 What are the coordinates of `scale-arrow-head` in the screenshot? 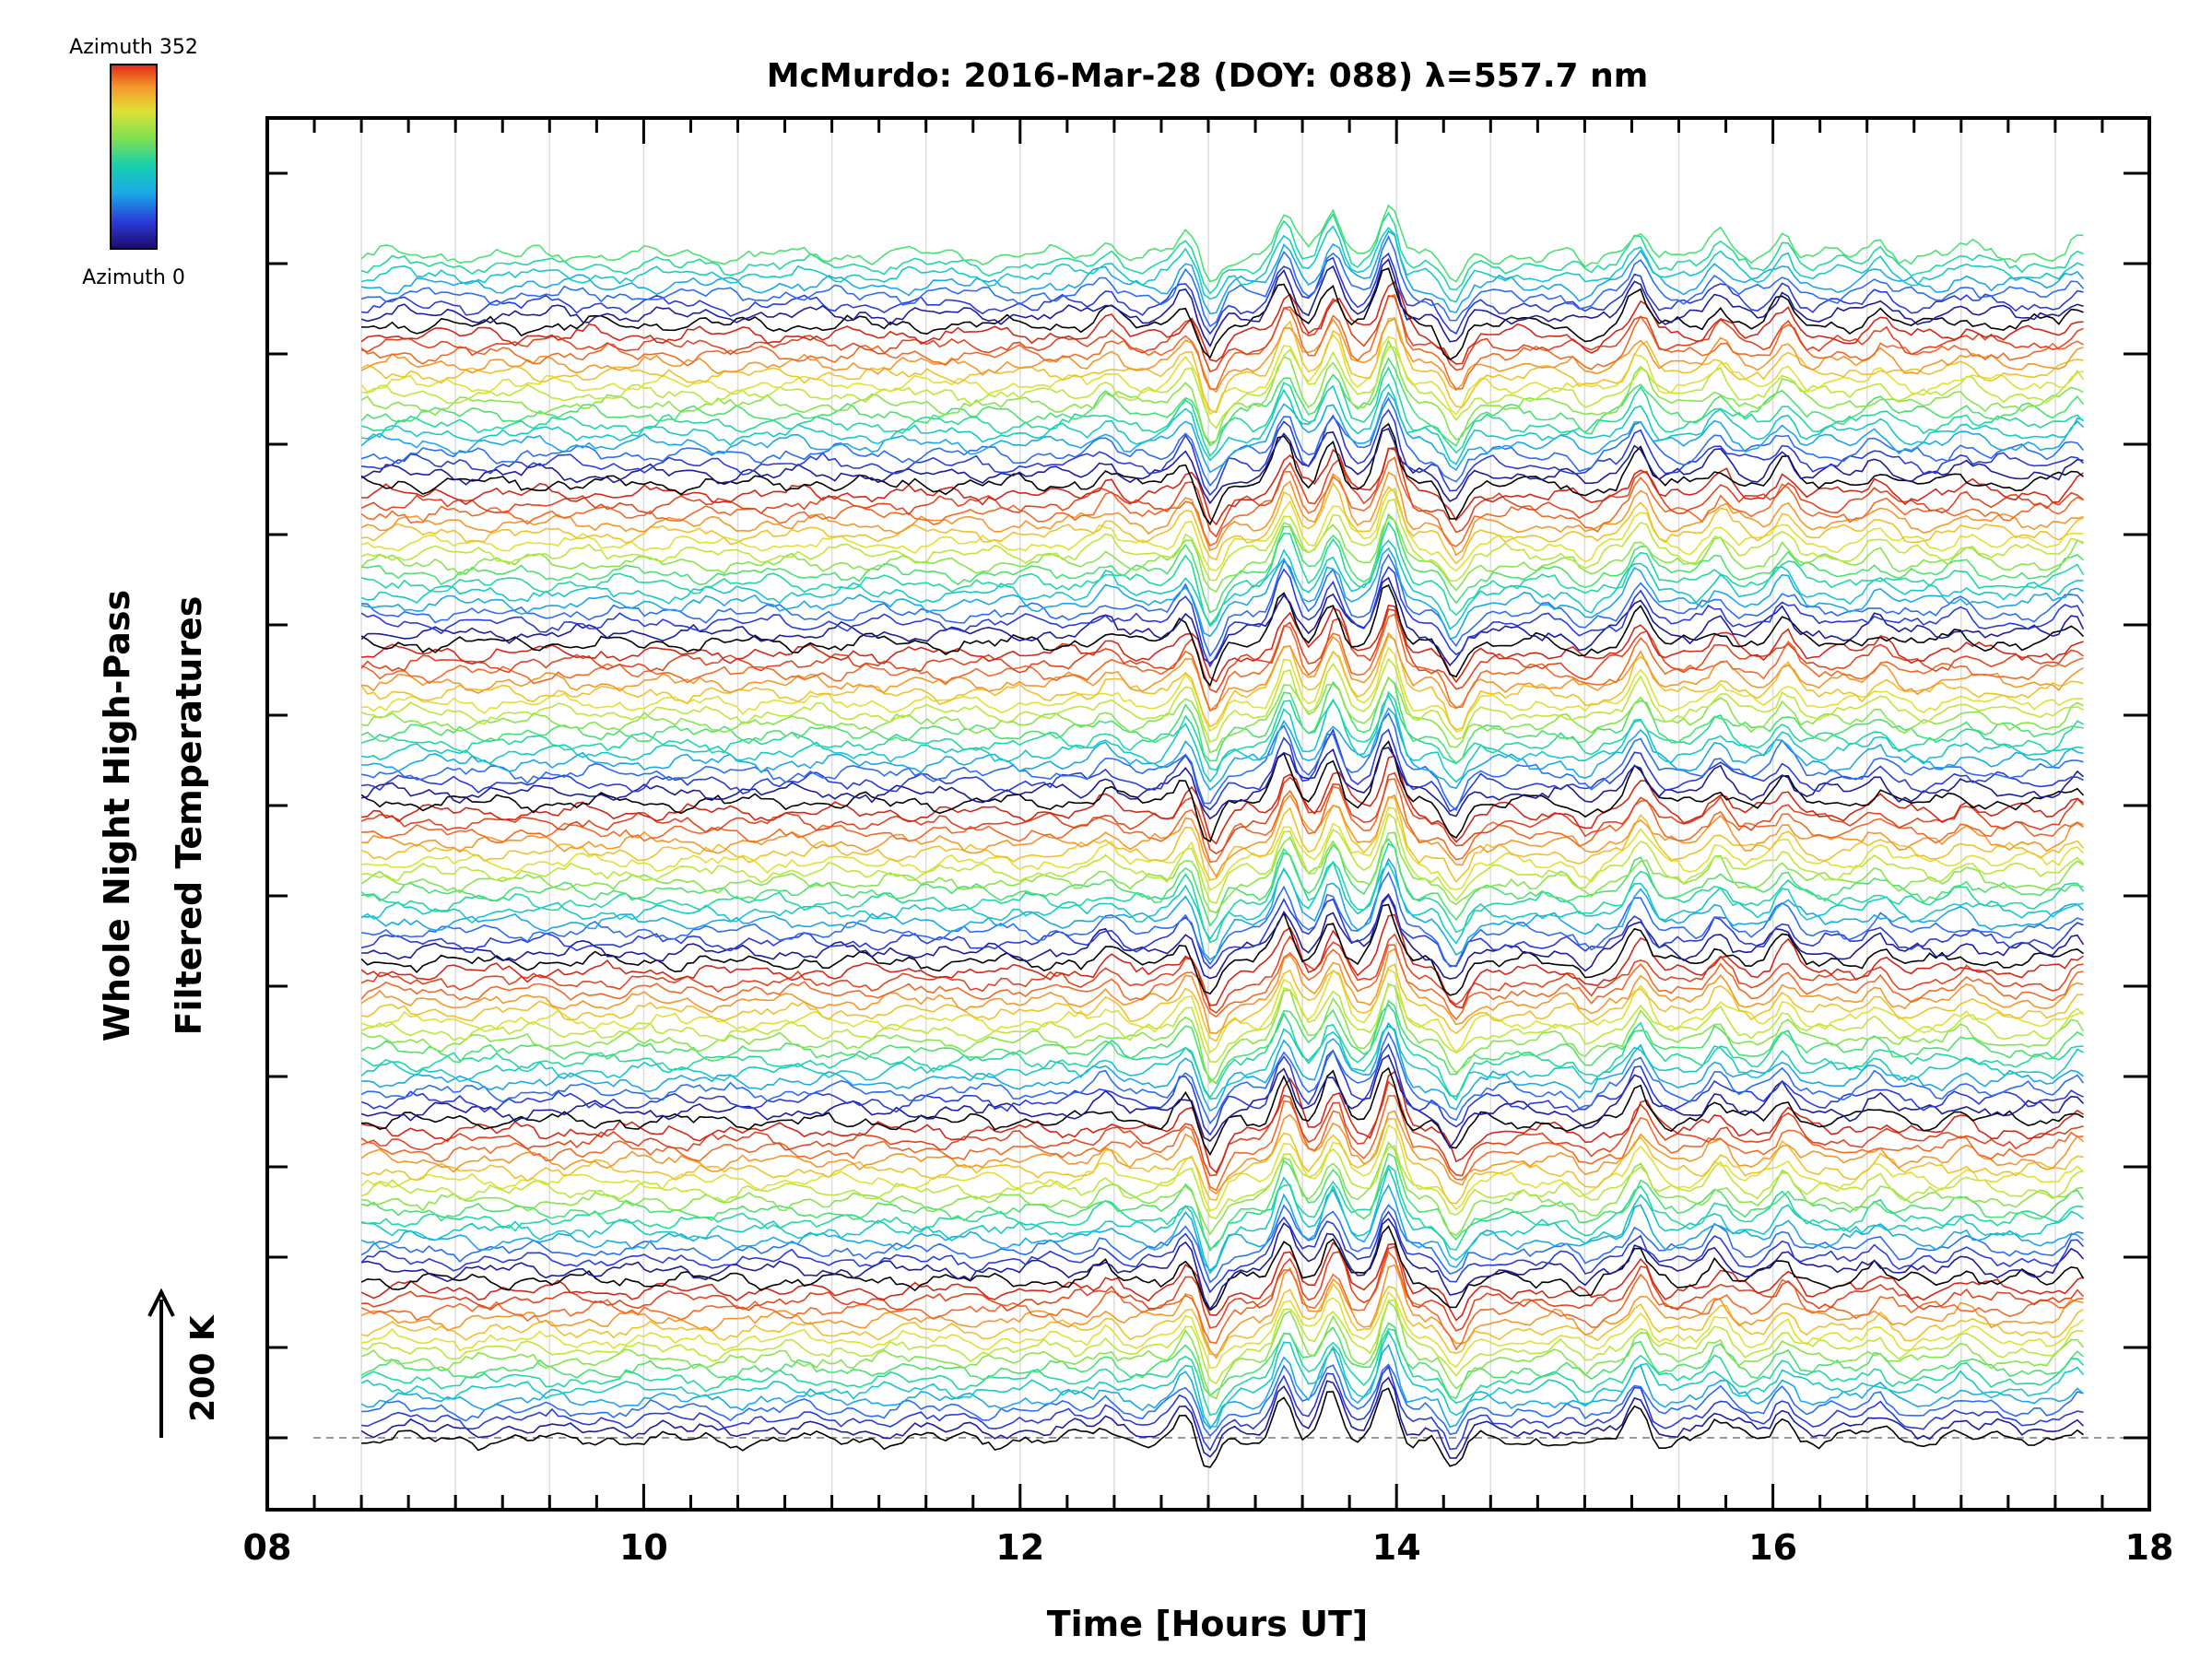 It's located at (161, 1302).